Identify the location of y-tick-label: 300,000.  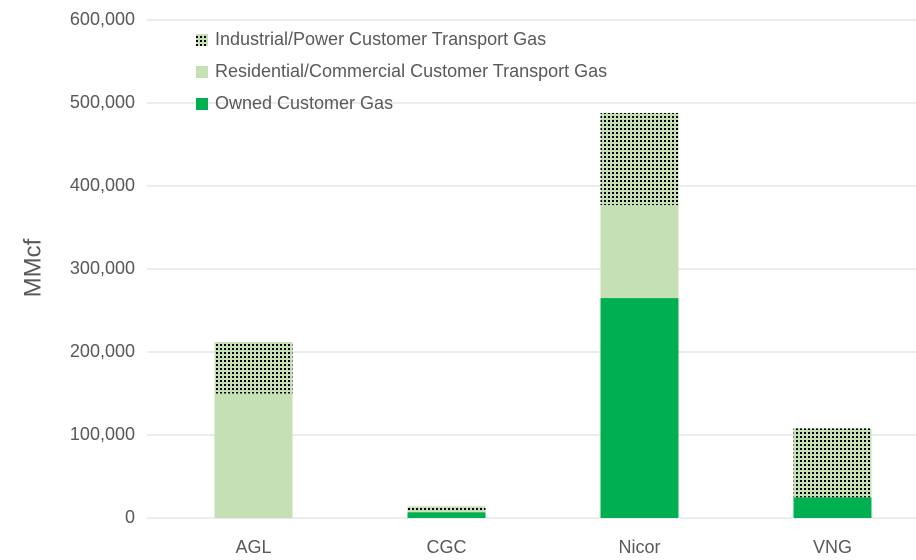
(102, 268).